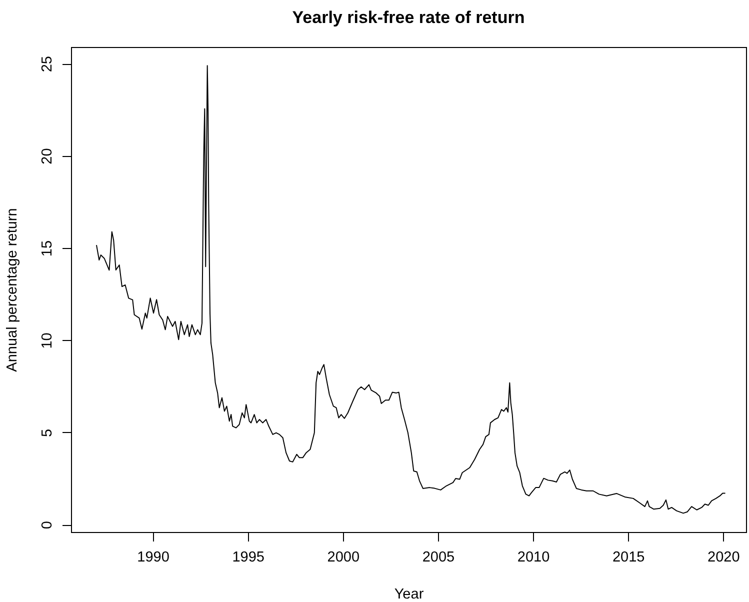 The width and height of the screenshot is (749, 602). I want to click on y-tick-label: 25, so click(48, 64).